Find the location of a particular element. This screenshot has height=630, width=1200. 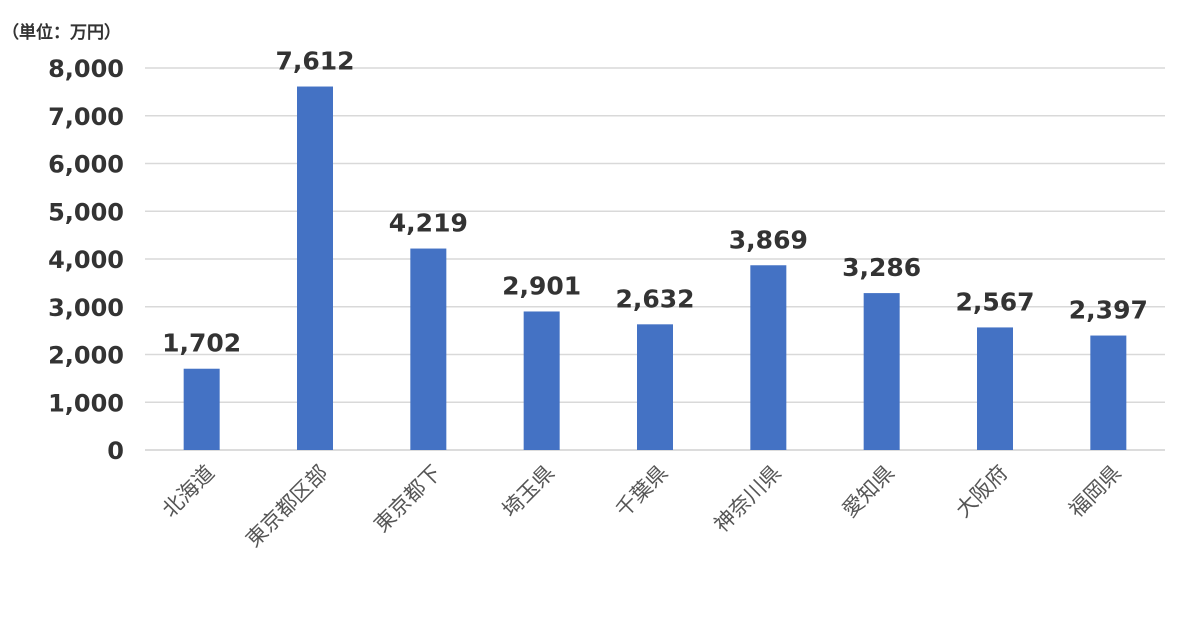

y-tick-label: 4,000 is located at coordinates (86, 260).